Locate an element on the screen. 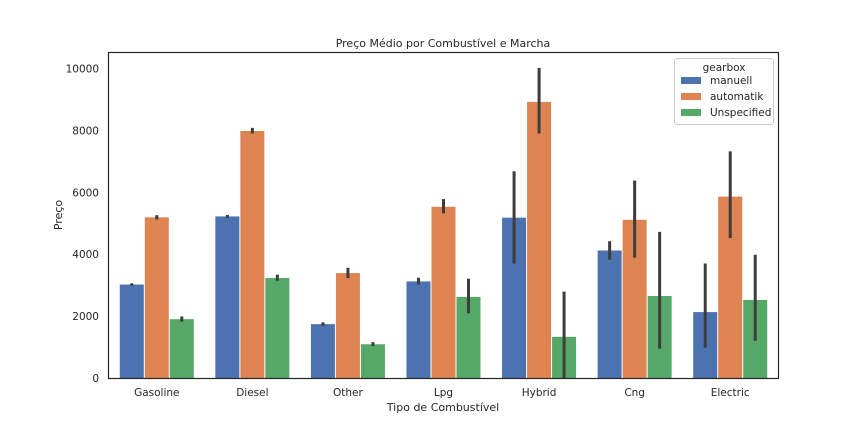  x-tick-labels: Gasoline Diesel Other Lpg Hybrid Cng Electric is located at coordinates (442, 393).